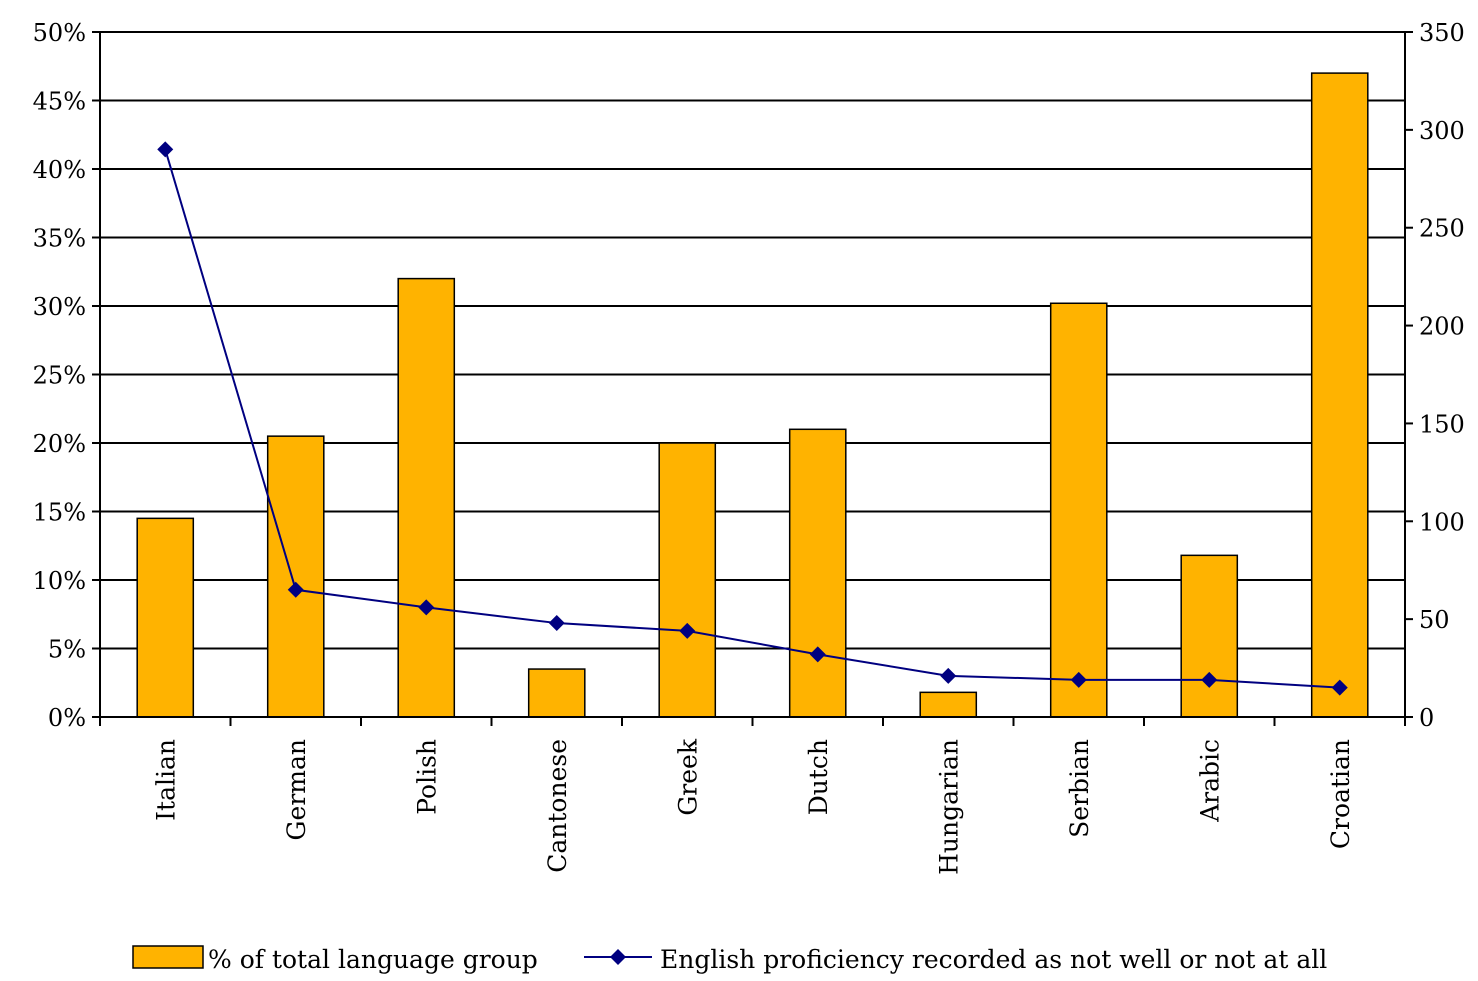 This screenshot has height=981, width=1478. Describe the element at coordinates (168, 957) in the screenshot. I see `legend-bar-swatch` at that location.